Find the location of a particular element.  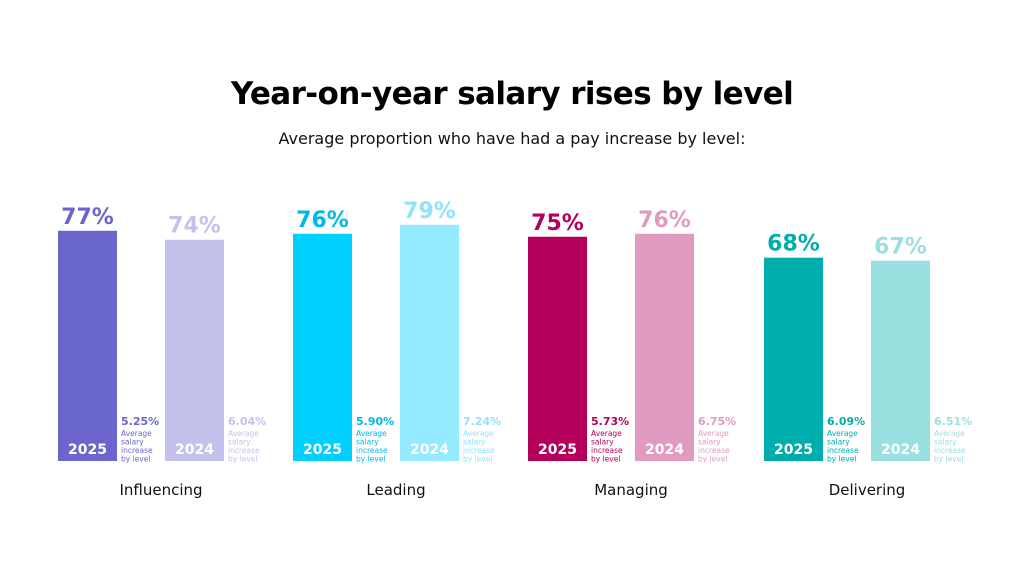

salary-increase-value: 5.25% is located at coordinates (140, 421).